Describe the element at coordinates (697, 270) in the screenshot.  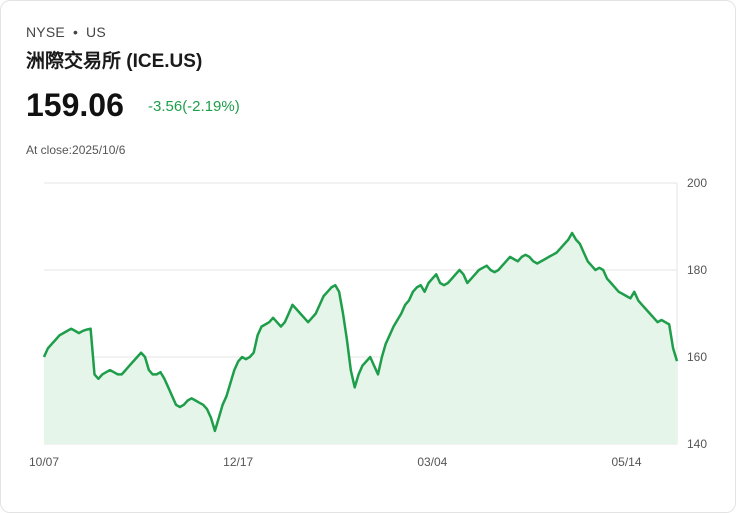
I see `y-tick-label: 180` at that location.